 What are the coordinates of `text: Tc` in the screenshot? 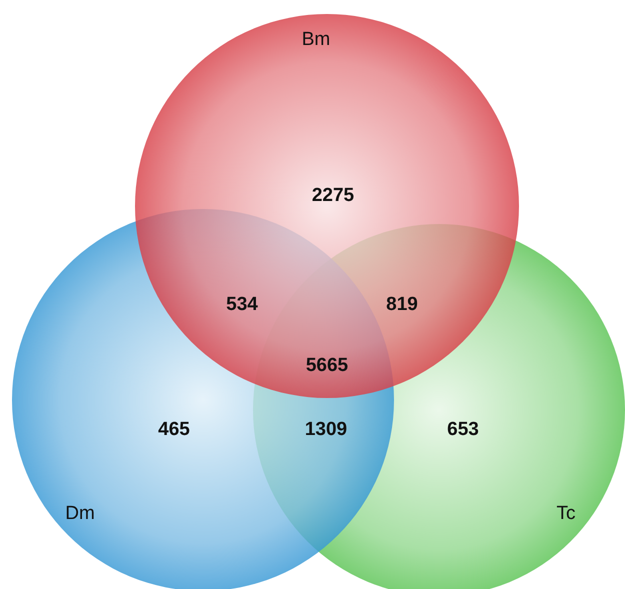 It's located at (566, 513).